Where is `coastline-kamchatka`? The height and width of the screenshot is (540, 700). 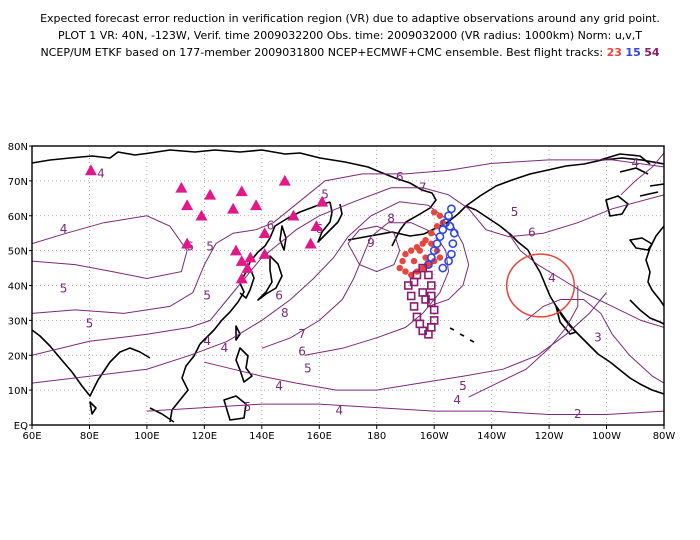 coastline-kamchatka is located at coordinates (330, 222).